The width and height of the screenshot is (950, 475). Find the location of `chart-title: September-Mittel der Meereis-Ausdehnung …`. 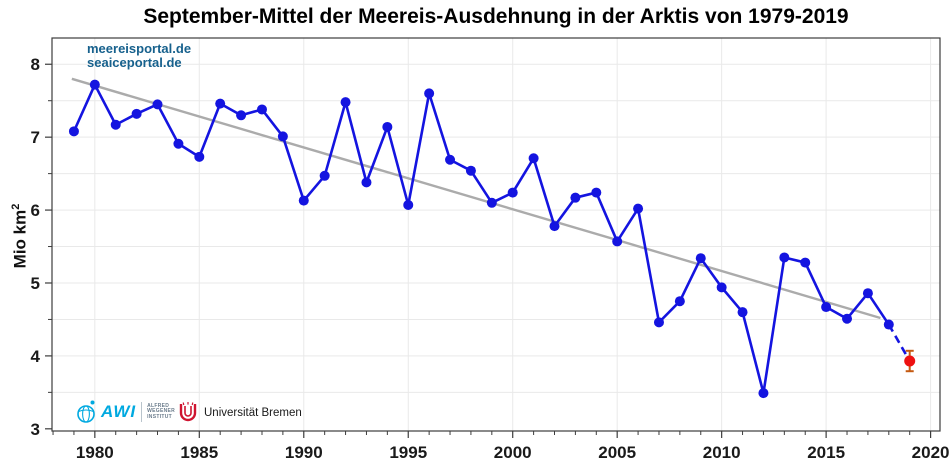

chart-title: September-Mittel der Meereis-Ausdehnung … is located at coordinates (496, 16).